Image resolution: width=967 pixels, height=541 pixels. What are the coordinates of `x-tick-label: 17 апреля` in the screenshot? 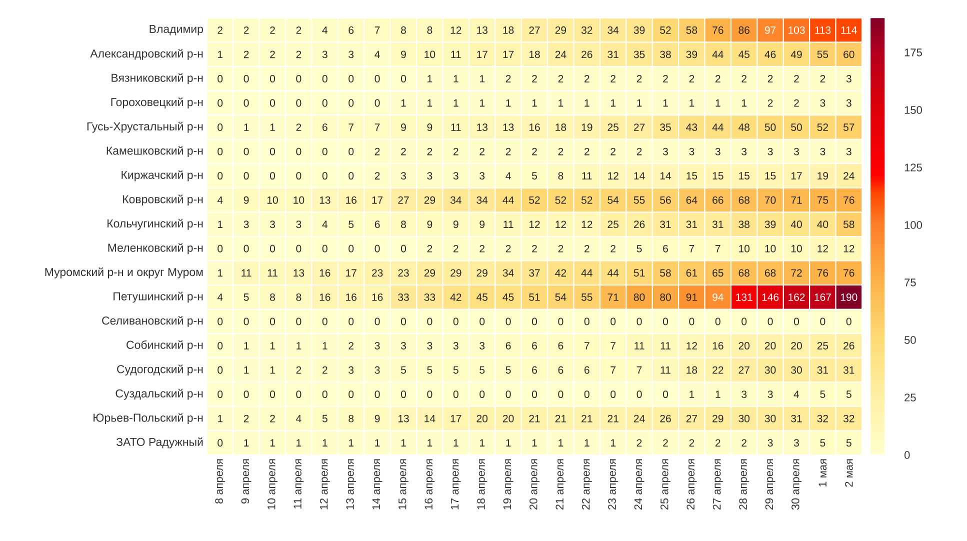 It's located at (455, 484).